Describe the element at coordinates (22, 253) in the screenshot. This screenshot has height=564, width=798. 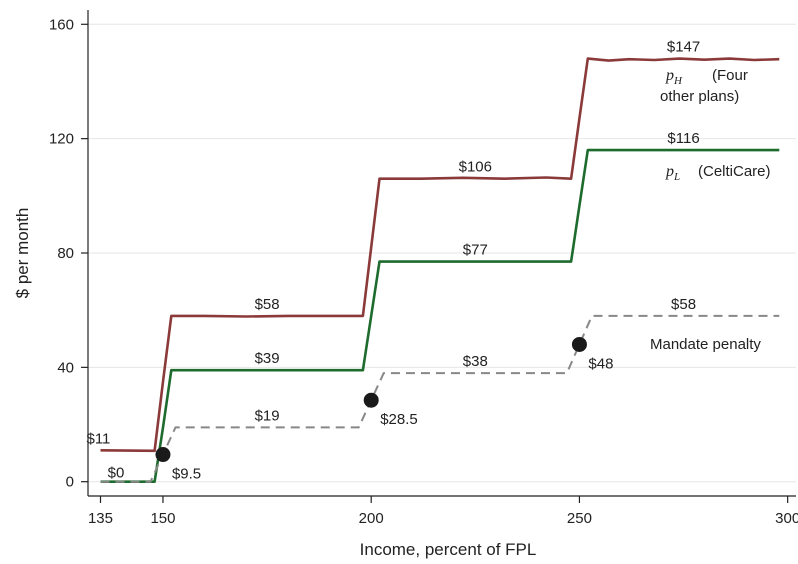
I see `y-axis-title: $ per month` at that location.